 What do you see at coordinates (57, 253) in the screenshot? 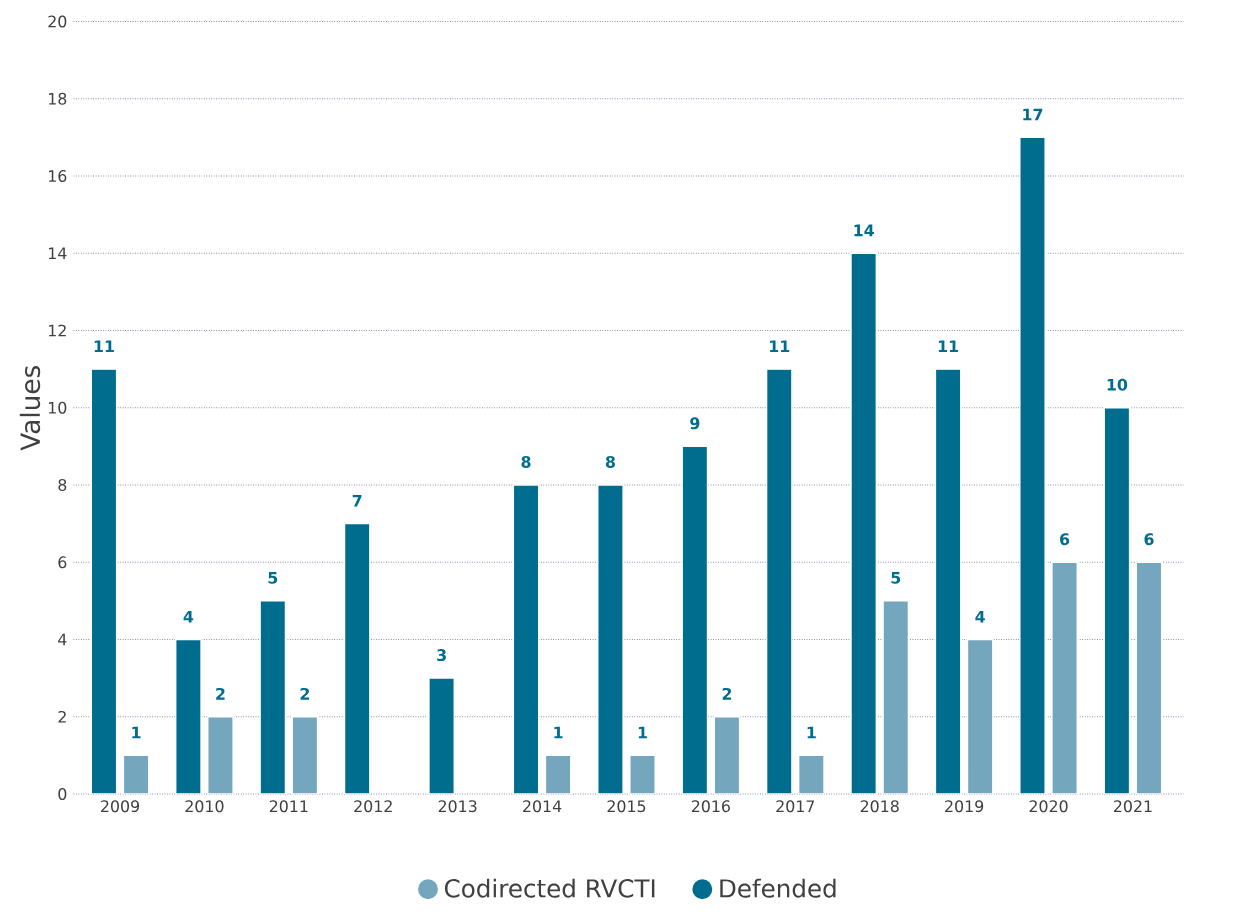
I see `y-tick-label: 14` at bounding box center [57, 253].